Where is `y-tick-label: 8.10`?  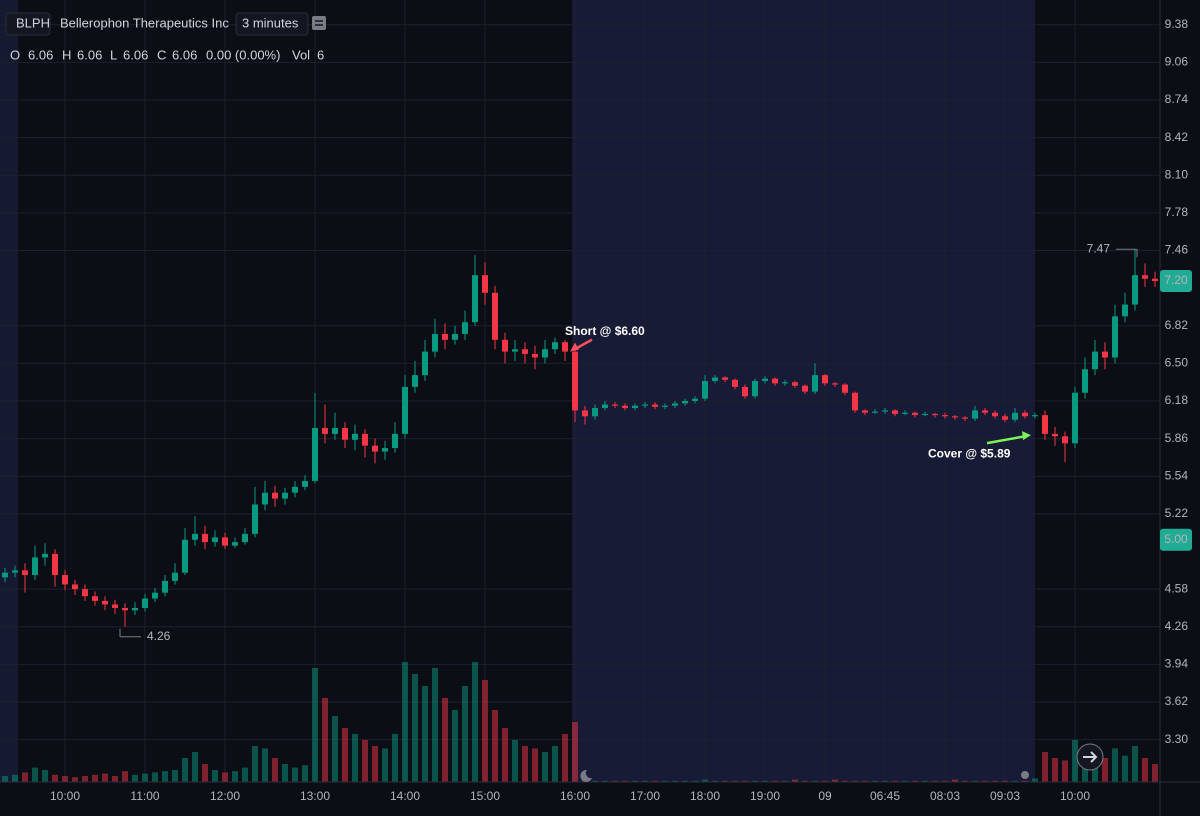
y-tick-label: 8.10 is located at coordinates (1177, 174).